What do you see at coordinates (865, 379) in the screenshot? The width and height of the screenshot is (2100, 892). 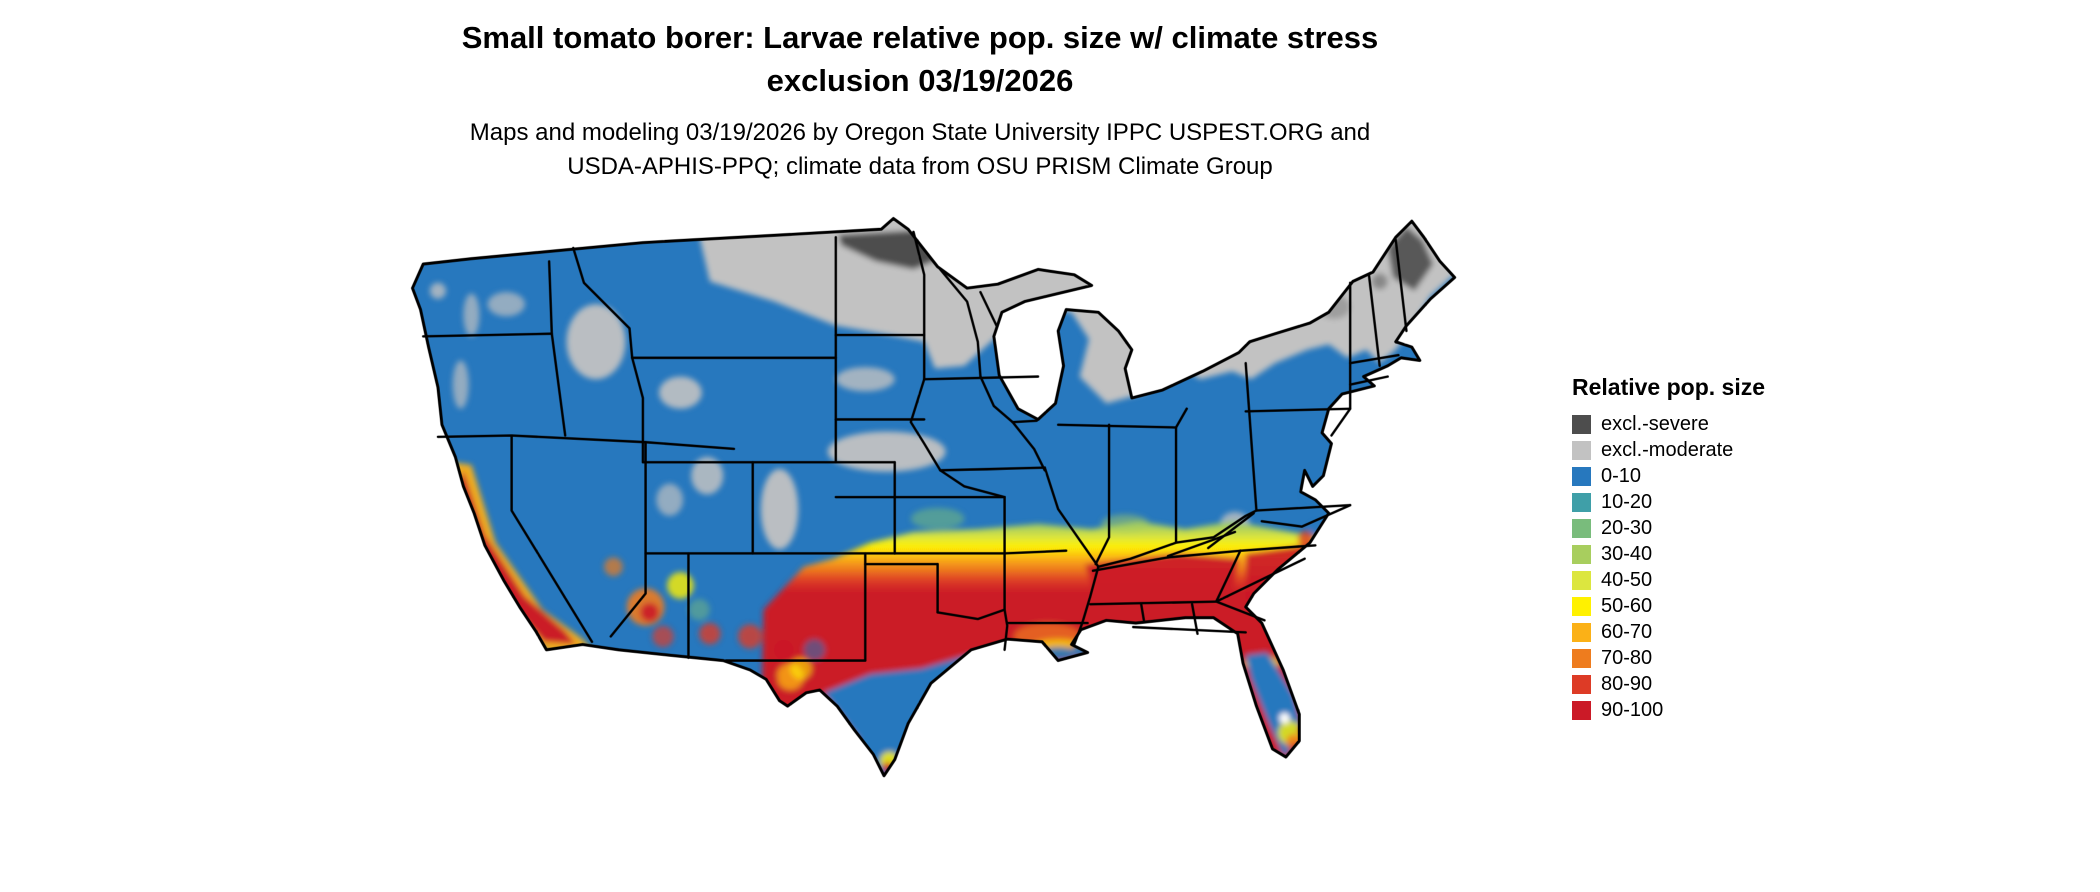 I see `sd-gray` at bounding box center [865, 379].